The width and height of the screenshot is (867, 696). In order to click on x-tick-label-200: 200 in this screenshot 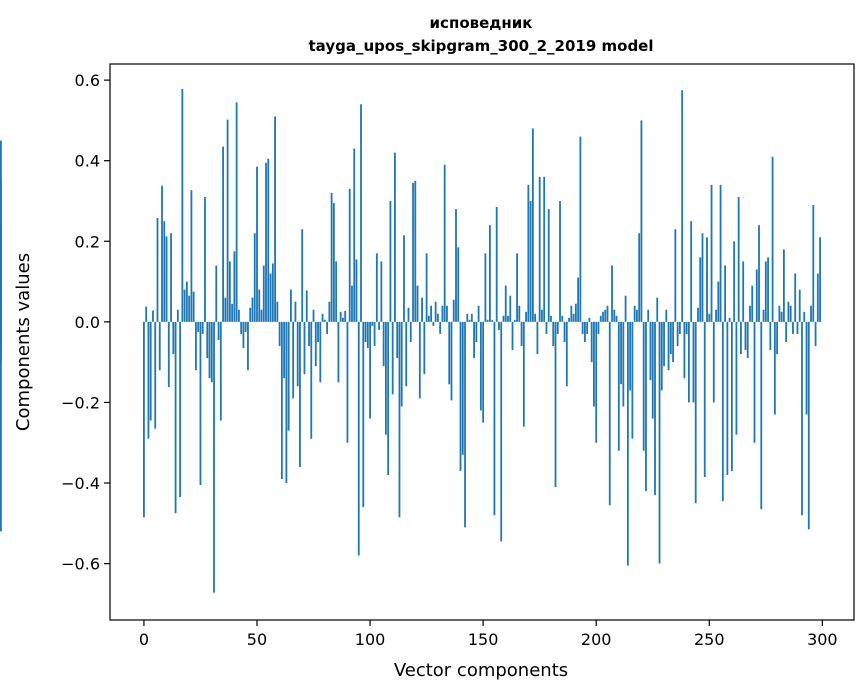, I will do `click(596, 639)`.